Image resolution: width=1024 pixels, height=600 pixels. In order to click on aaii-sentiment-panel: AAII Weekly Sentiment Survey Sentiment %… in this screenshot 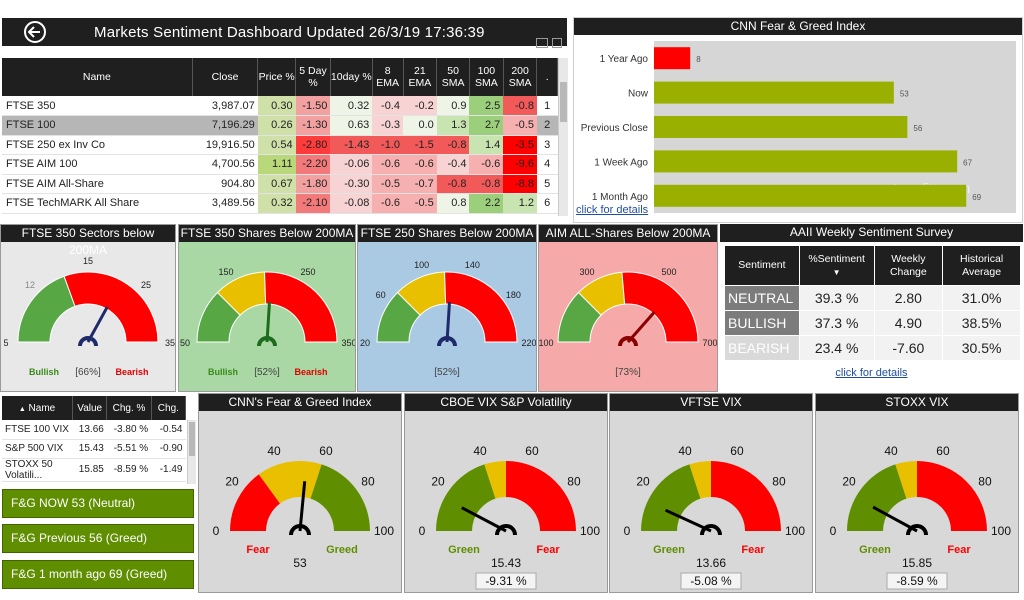, I will do `click(871, 308)`.